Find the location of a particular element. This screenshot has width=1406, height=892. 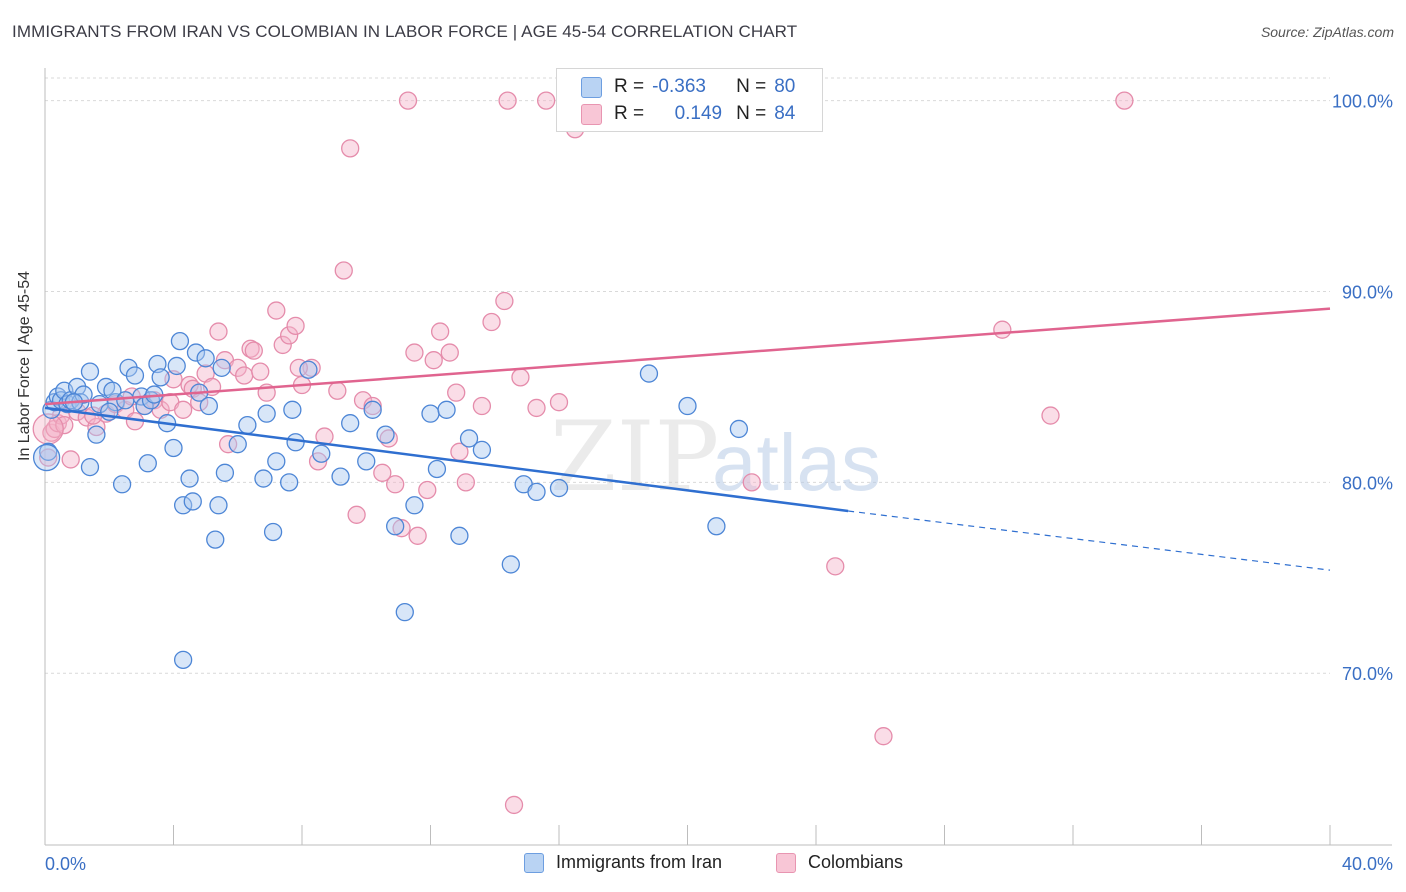

x-tick-label: 40.0% is located at coordinates (1367, 864).